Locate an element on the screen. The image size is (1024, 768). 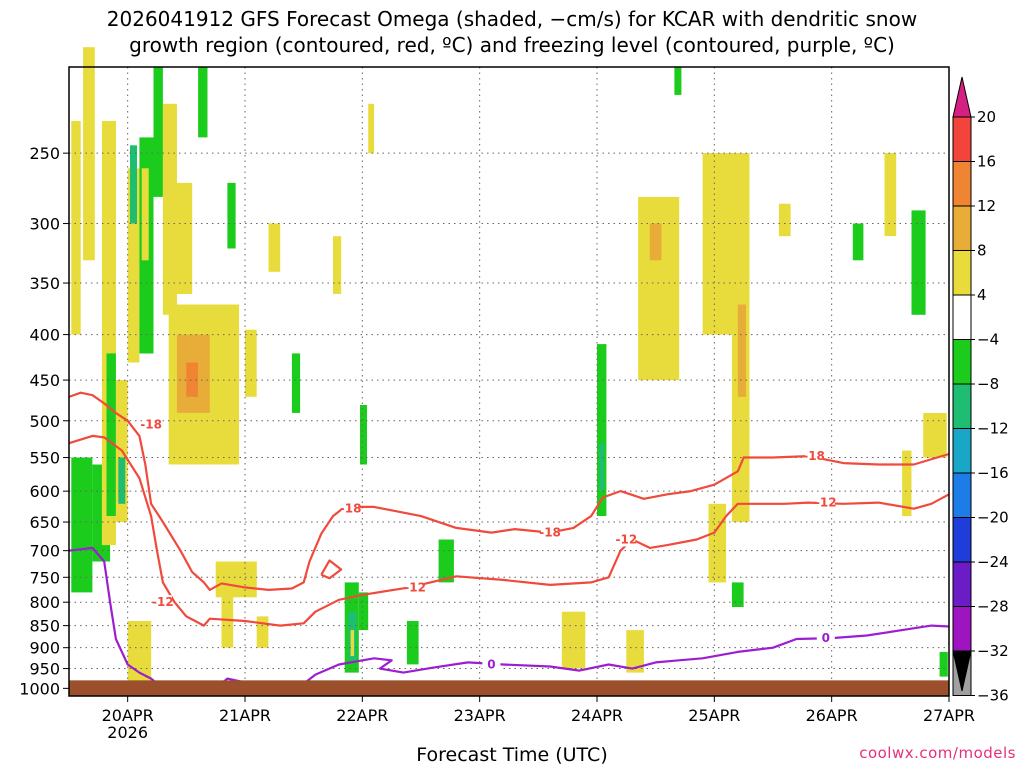
x-tick-label: 27APR is located at coordinates (949, 715).